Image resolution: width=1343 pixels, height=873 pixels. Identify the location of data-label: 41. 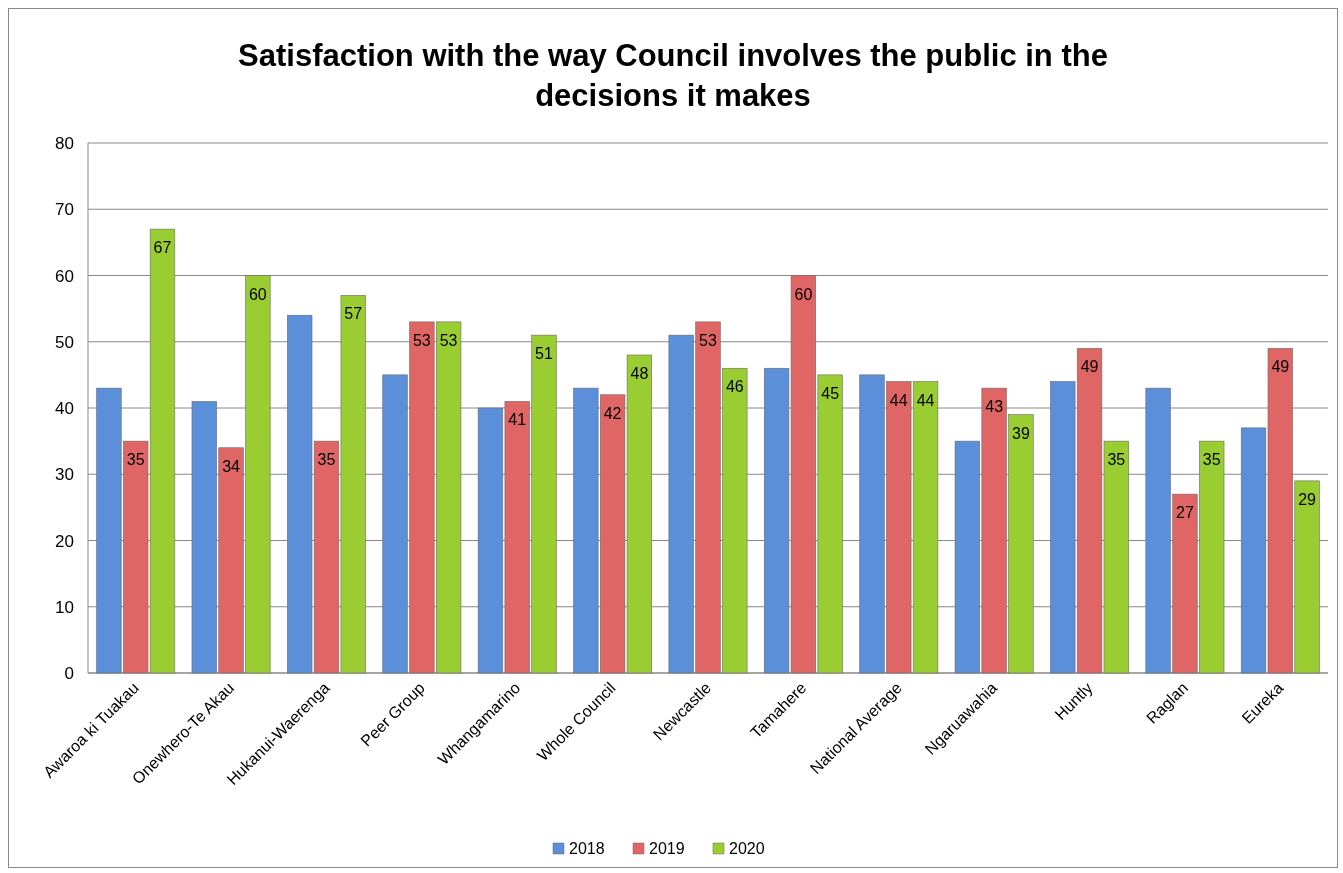
(517, 420).